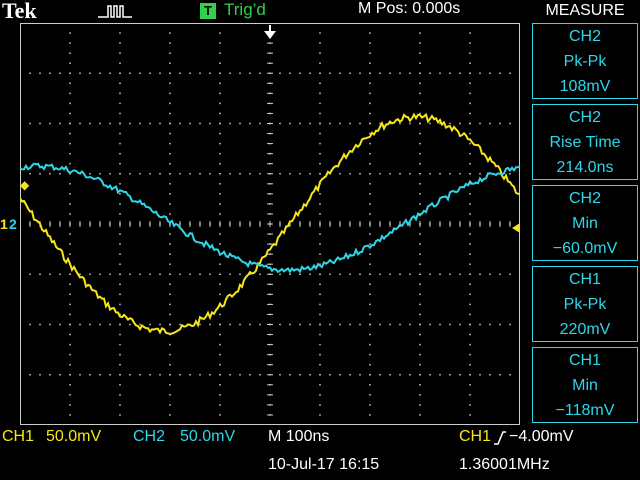  I want to click on rising-edge-icon, so click(500, 438).